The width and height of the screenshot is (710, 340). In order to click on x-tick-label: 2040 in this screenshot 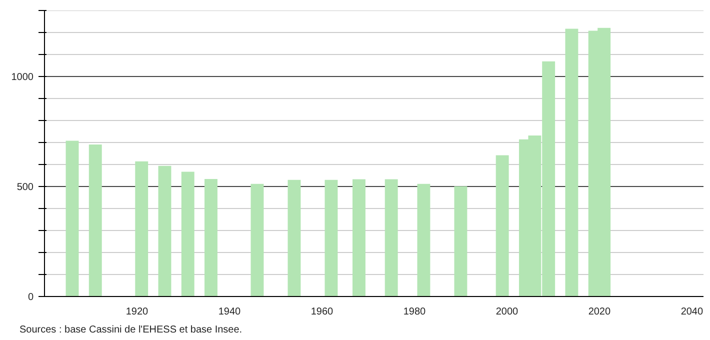, I will do `click(692, 312)`.